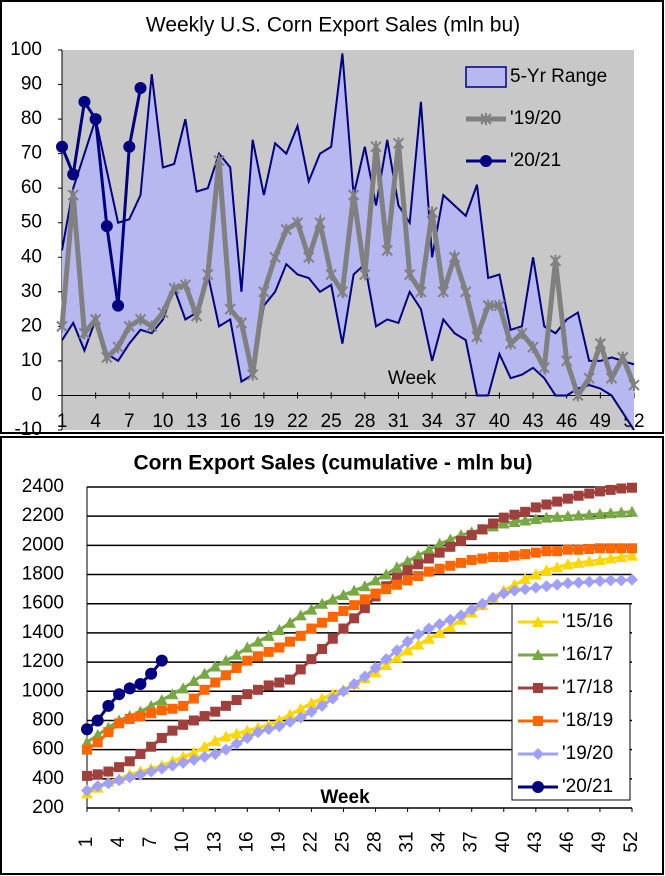 The image size is (665, 876). What do you see at coordinates (48, 778) in the screenshot?
I see `y-tick-label: 400` at bounding box center [48, 778].